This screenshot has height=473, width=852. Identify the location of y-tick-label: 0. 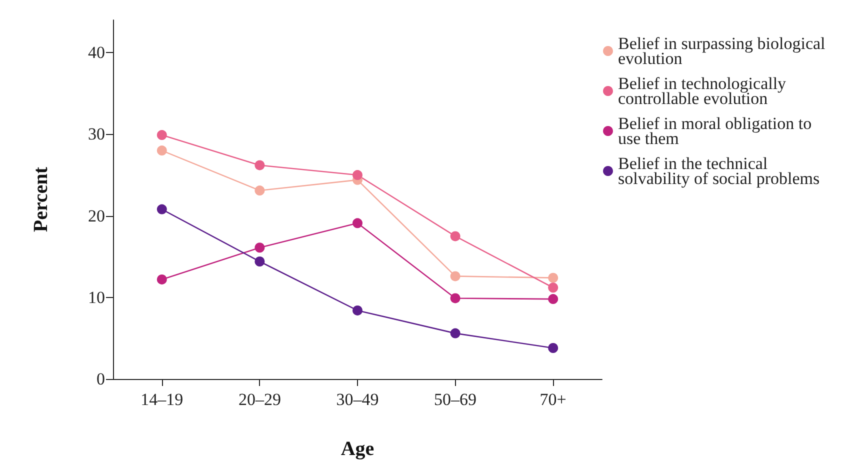
(100, 379).